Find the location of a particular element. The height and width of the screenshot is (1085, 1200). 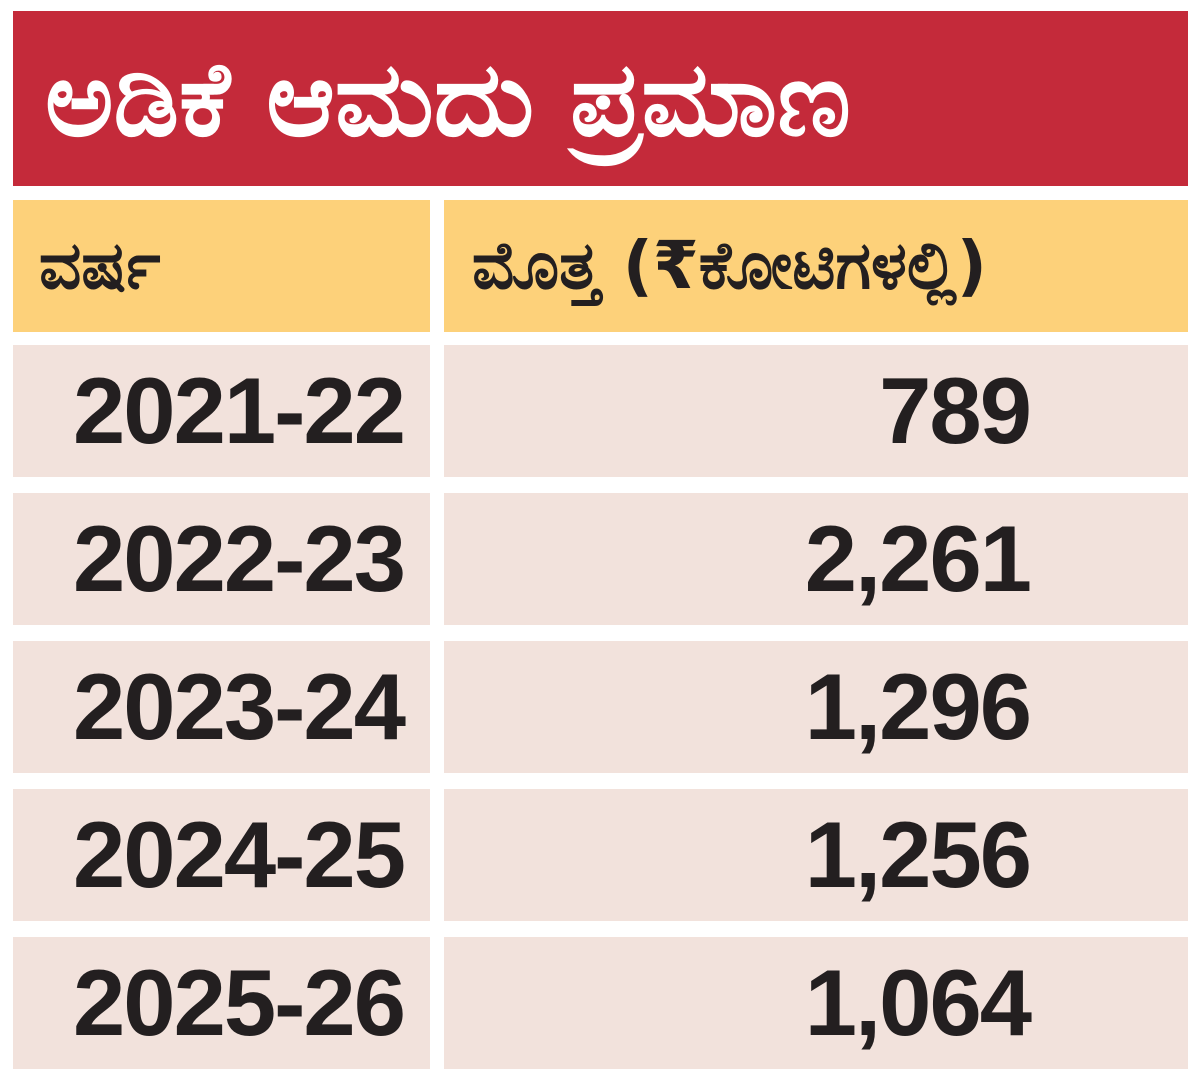

table-cell-year: 2025-26 is located at coordinates (221, 1003).